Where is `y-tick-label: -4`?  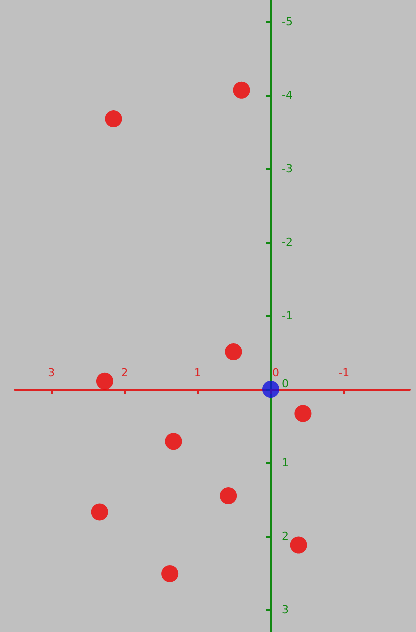 y-tick-label: -4 is located at coordinates (287, 95).